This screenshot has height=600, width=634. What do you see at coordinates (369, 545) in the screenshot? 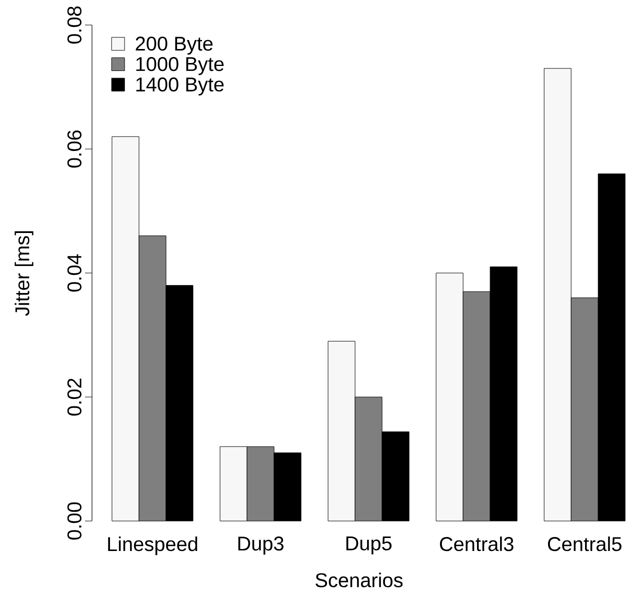
I see `x-tick-label: Dup5` at bounding box center [369, 545].